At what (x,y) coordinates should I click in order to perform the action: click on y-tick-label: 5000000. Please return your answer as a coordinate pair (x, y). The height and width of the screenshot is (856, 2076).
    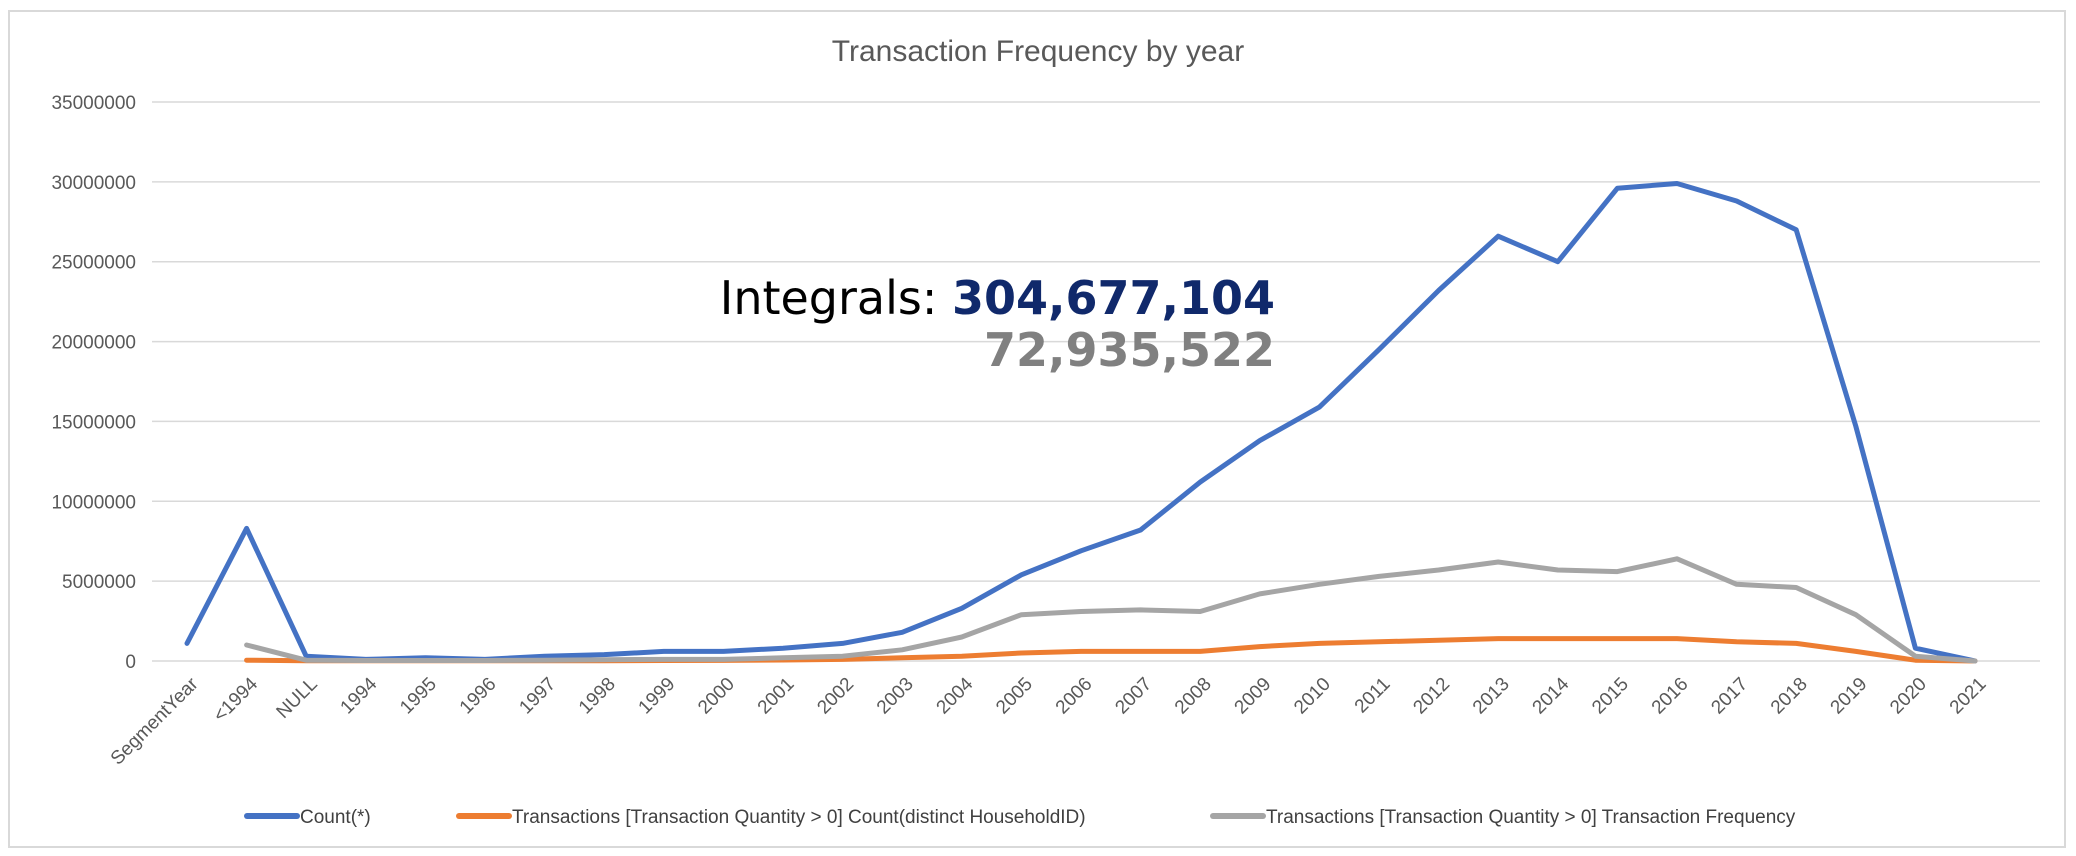
    Looking at the image, I should click on (99, 582).